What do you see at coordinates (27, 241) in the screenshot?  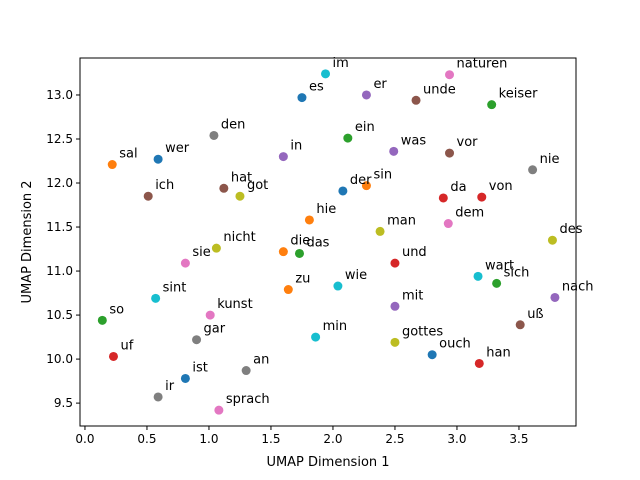 I see `y-axis-label: UMAP Dimension 2` at bounding box center [27, 241].